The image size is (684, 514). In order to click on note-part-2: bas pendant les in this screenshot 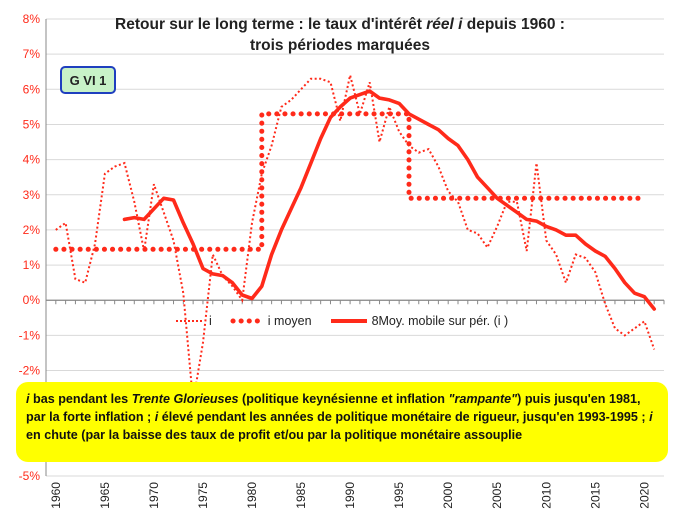, I will do `click(80, 399)`.